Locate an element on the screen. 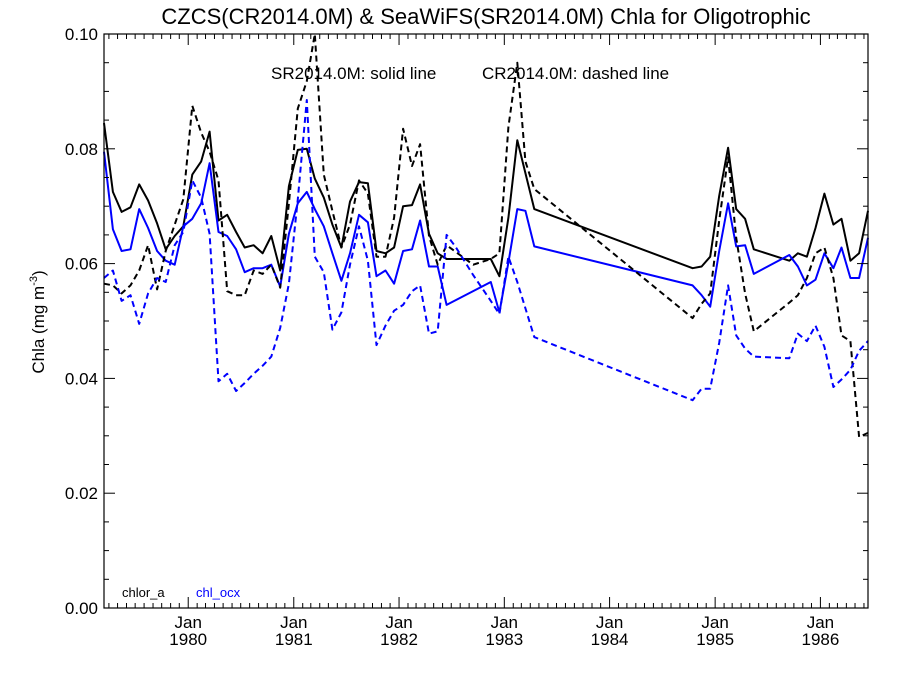  x-tick-label-year: 1983 is located at coordinates (504, 639).